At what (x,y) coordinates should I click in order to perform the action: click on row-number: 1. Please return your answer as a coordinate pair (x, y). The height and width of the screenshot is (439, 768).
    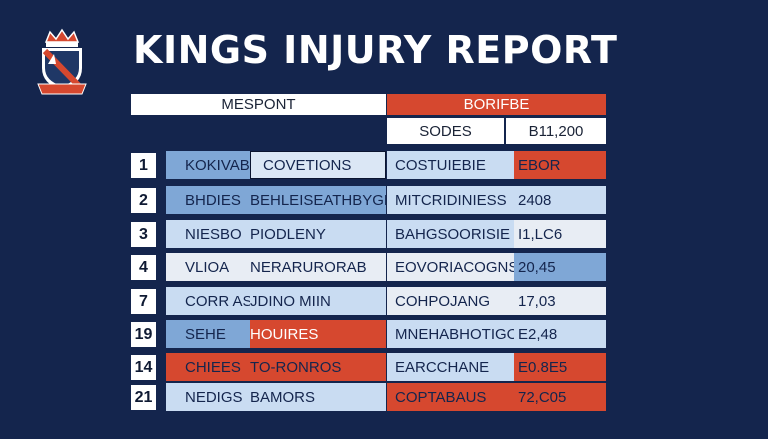
    Looking at the image, I should click on (143, 165).